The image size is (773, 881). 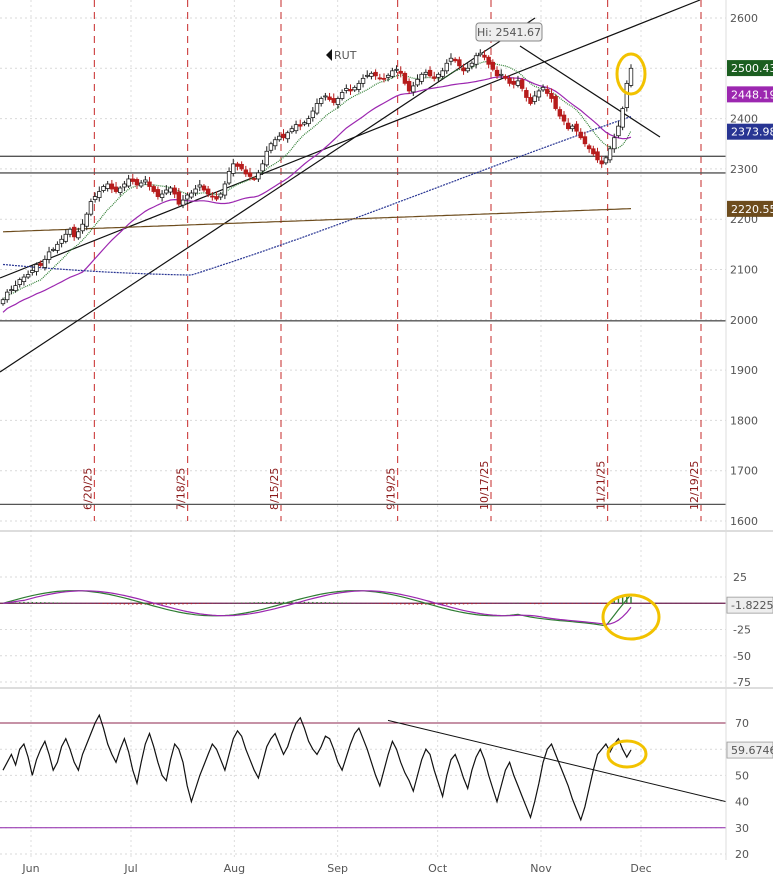 I want to click on macd-y-tick: -75, so click(x=742, y=682).